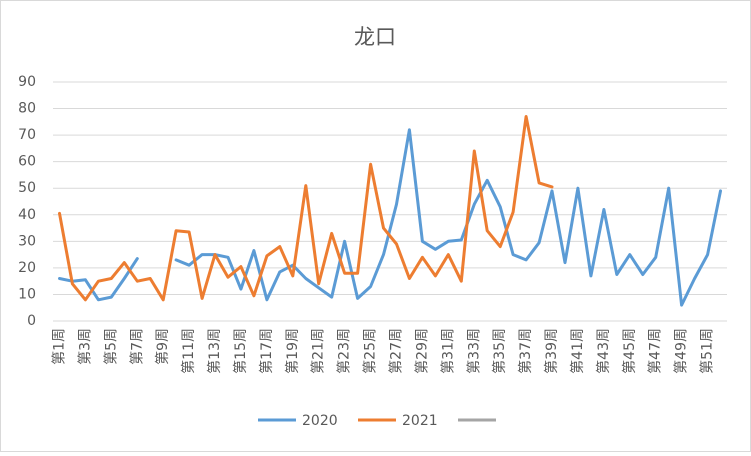  I want to click on x-tick-label: 第37周, so click(525, 351).